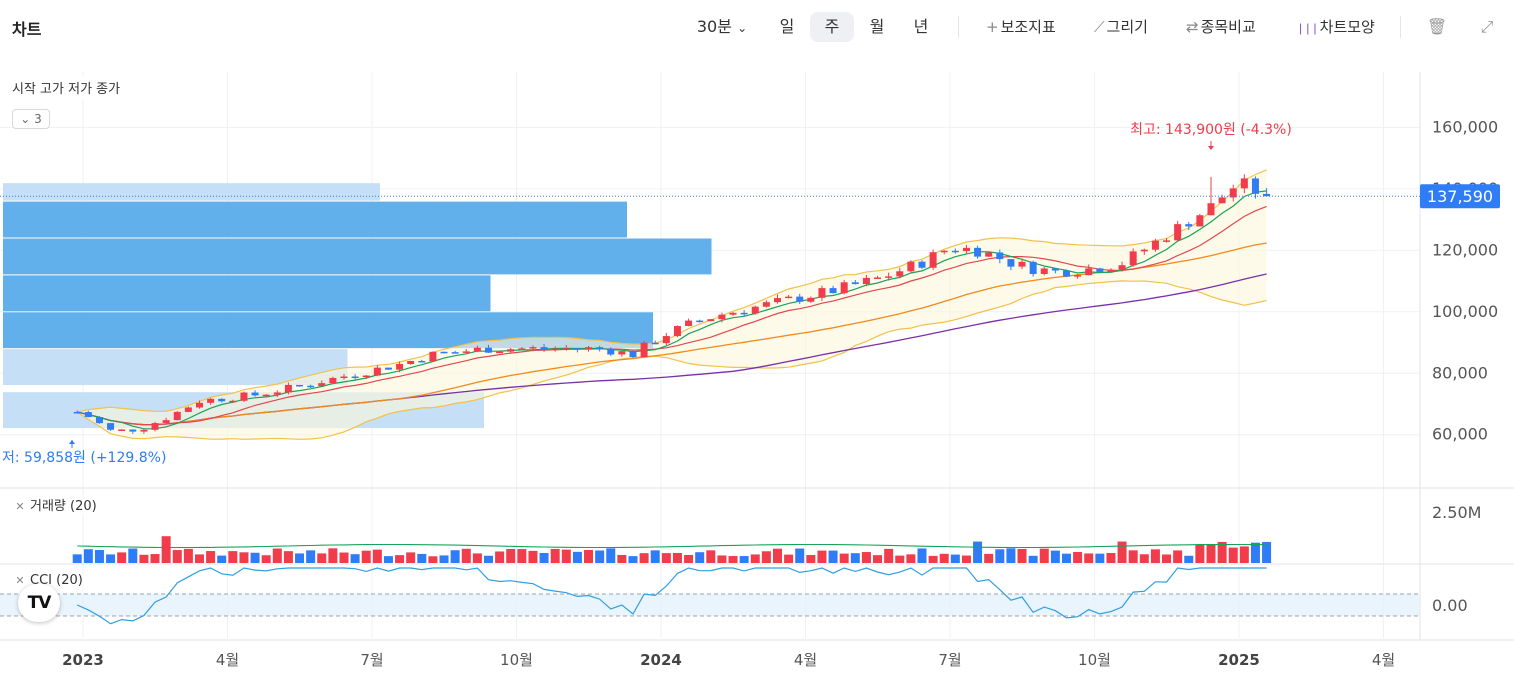 This screenshot has width=1514, height=686. I want to click on candle-chart-icon: ❘❘❘, so click(1308, 28).